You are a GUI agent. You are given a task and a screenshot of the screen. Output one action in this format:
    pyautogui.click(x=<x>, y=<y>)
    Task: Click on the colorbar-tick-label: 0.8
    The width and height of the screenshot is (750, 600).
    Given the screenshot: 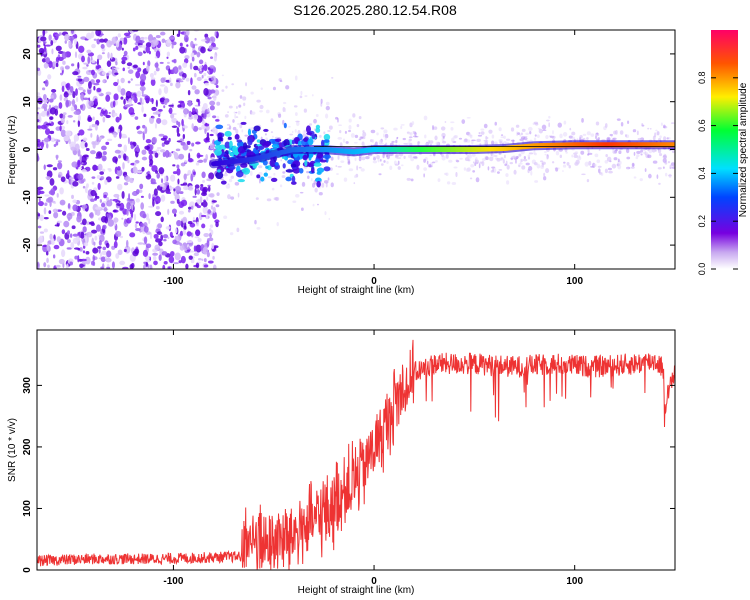 What is the action you would take?
    pyautogui.click(x=702, y=78)
    